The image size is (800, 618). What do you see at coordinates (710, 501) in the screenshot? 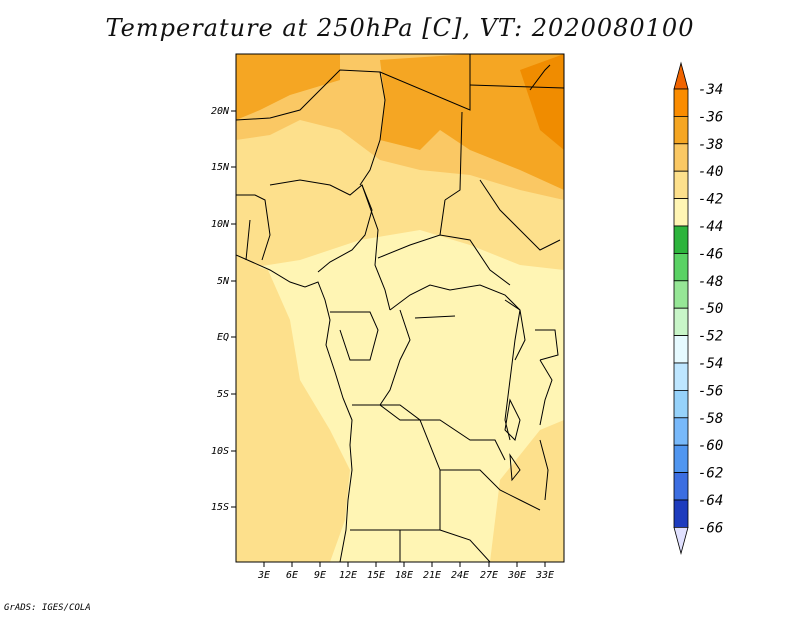
I see `colorbar-label: -64` at bounding box center [710, 501].